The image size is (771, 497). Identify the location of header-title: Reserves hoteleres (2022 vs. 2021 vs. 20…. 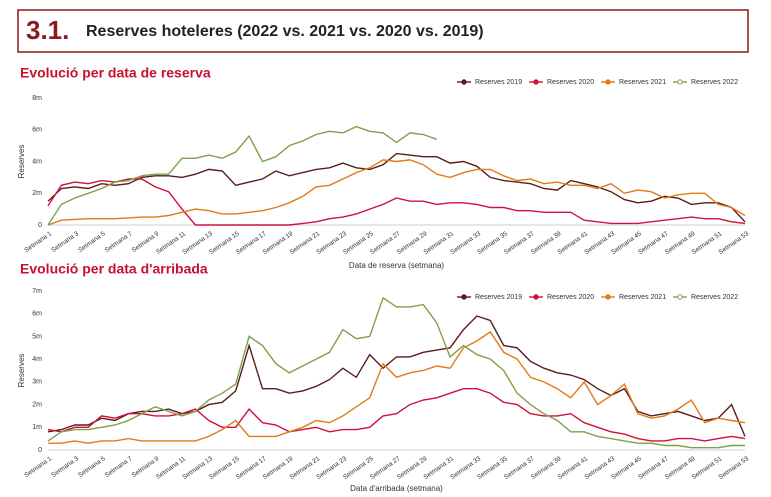
(285, 31).